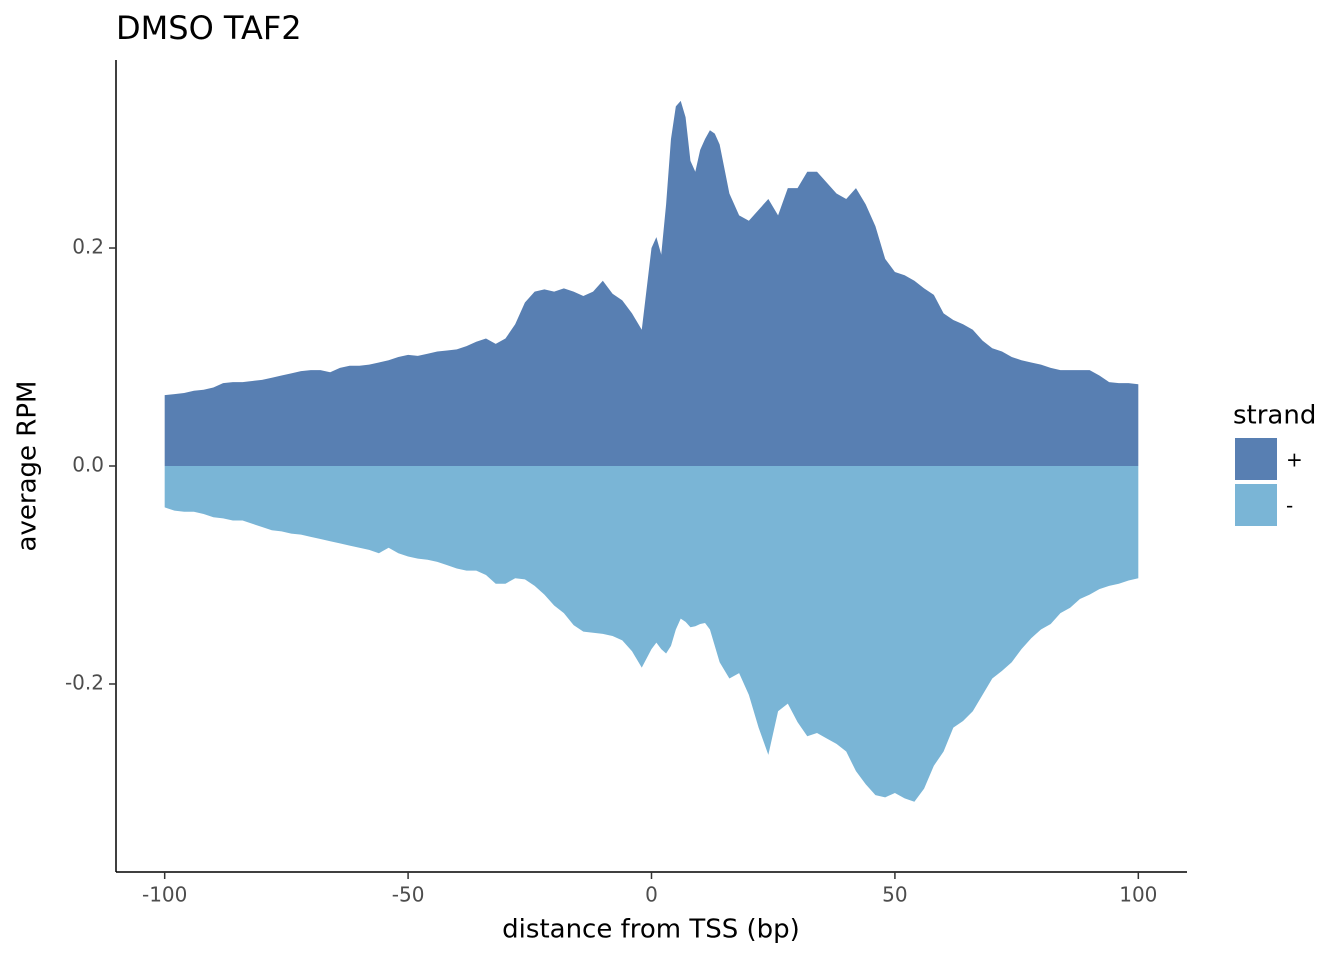 Image resolution: width=1344 pixels, height=960 pixels. I want to click on y-tick-label: 0.0, so click(88, 465).